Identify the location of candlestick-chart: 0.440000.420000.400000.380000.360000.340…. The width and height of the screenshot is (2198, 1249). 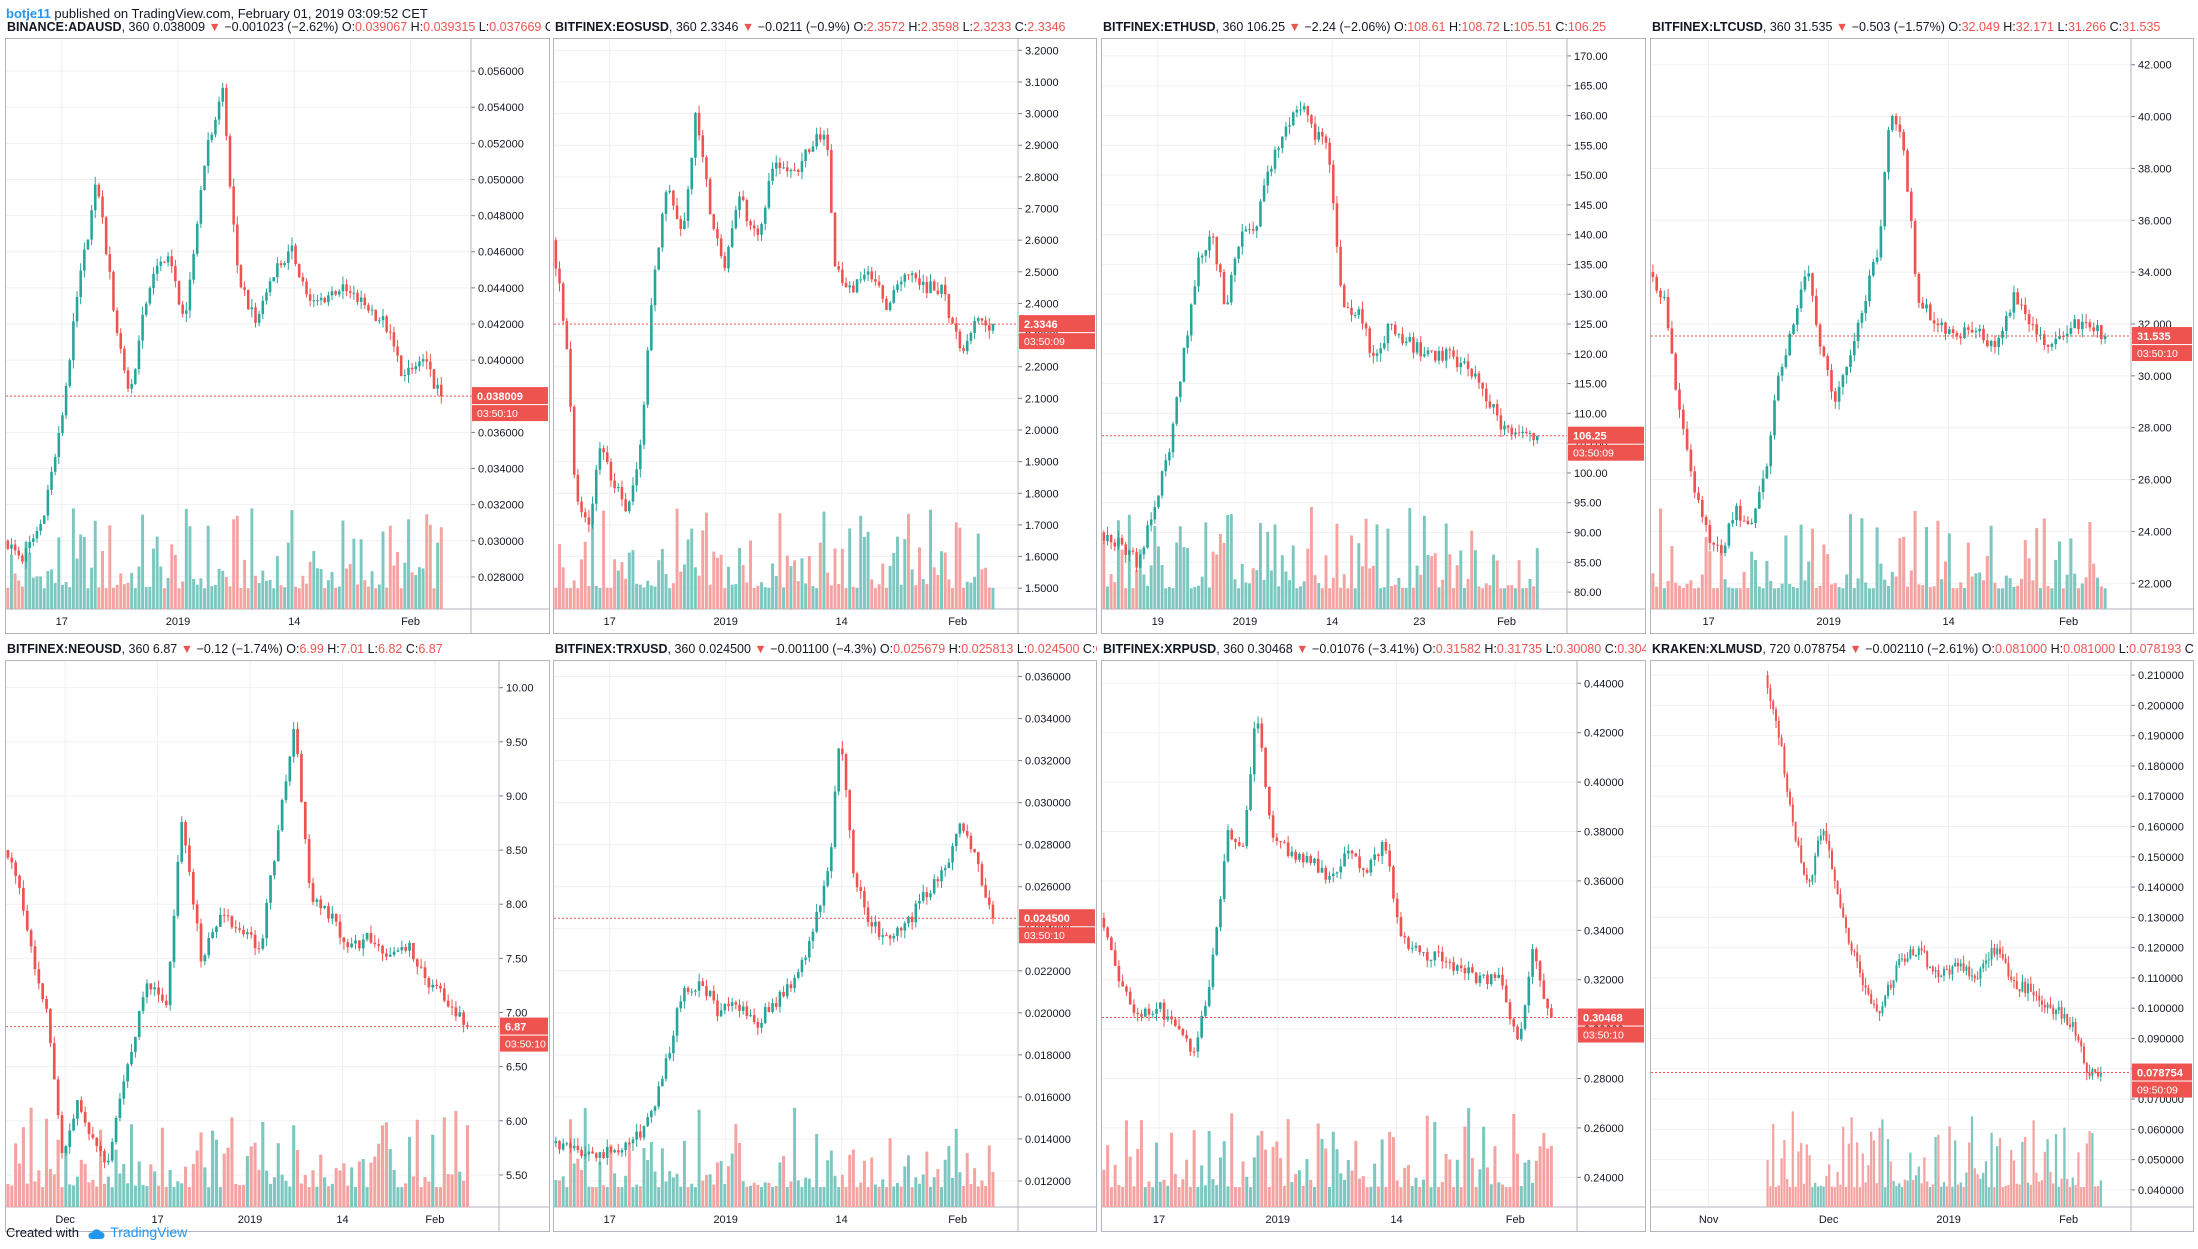
(1373, 946).